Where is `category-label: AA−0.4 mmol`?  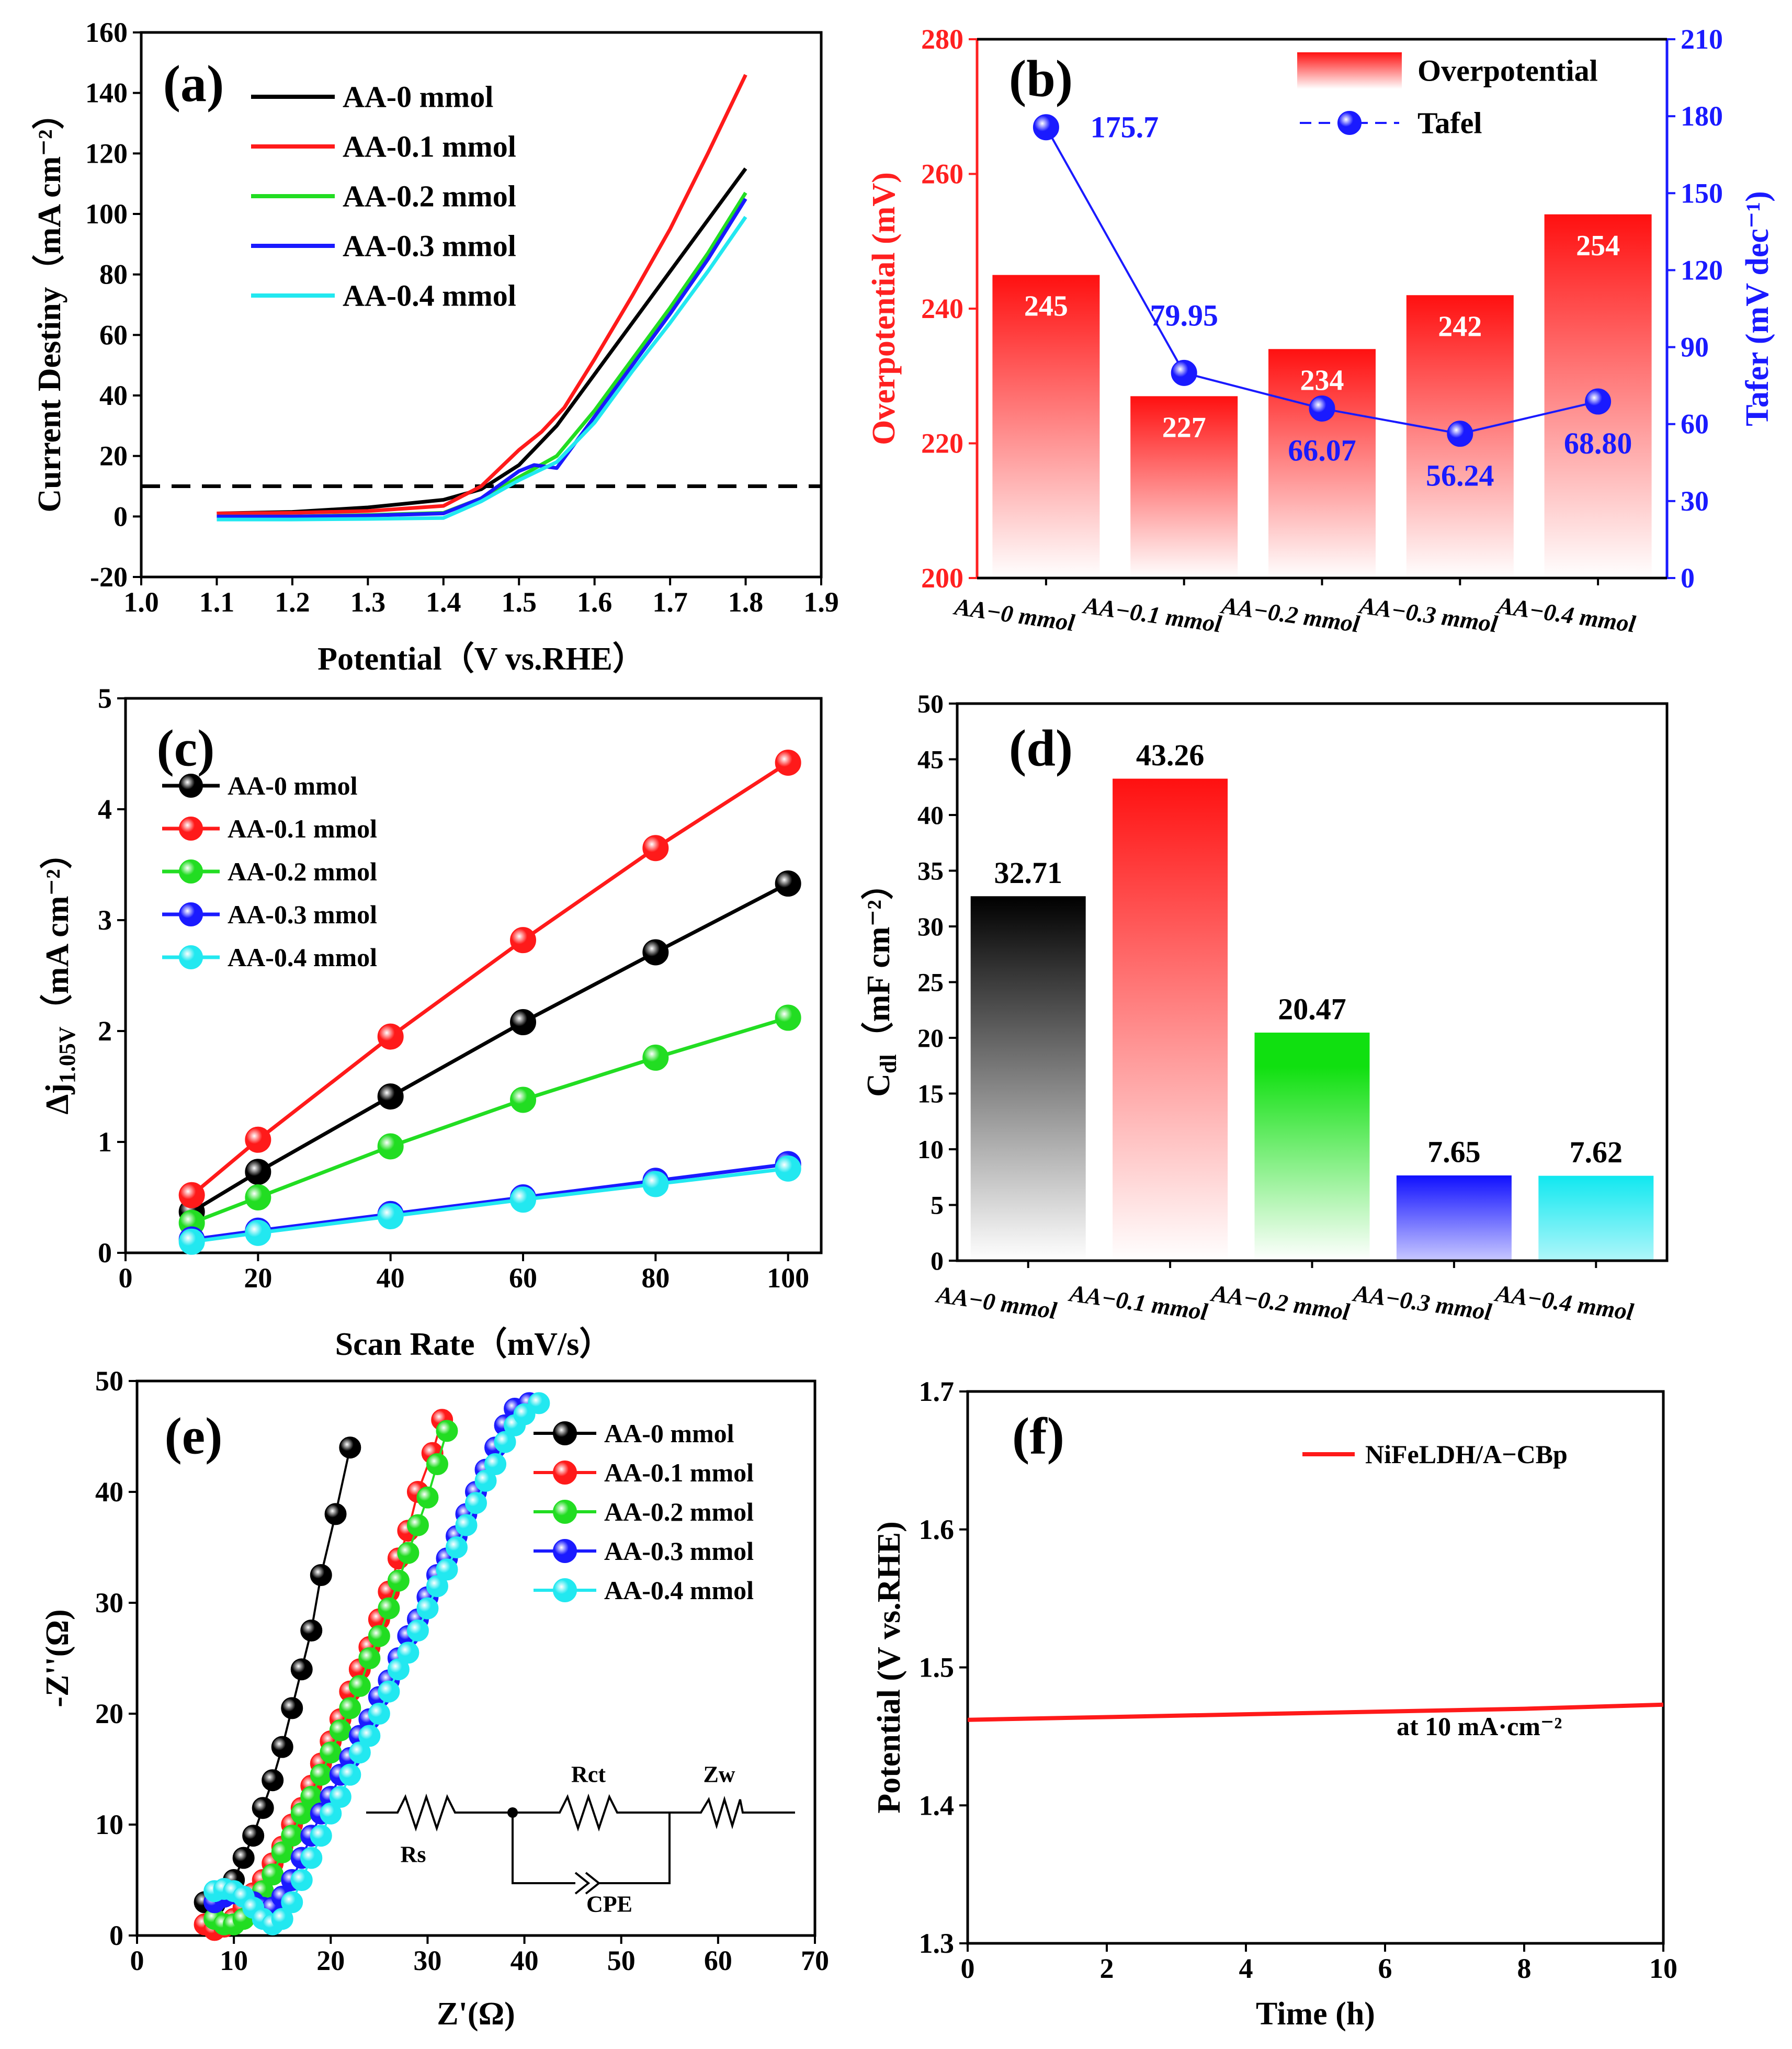 category-label: AA−0.4 mmol is located at coordinates (1566, 615).